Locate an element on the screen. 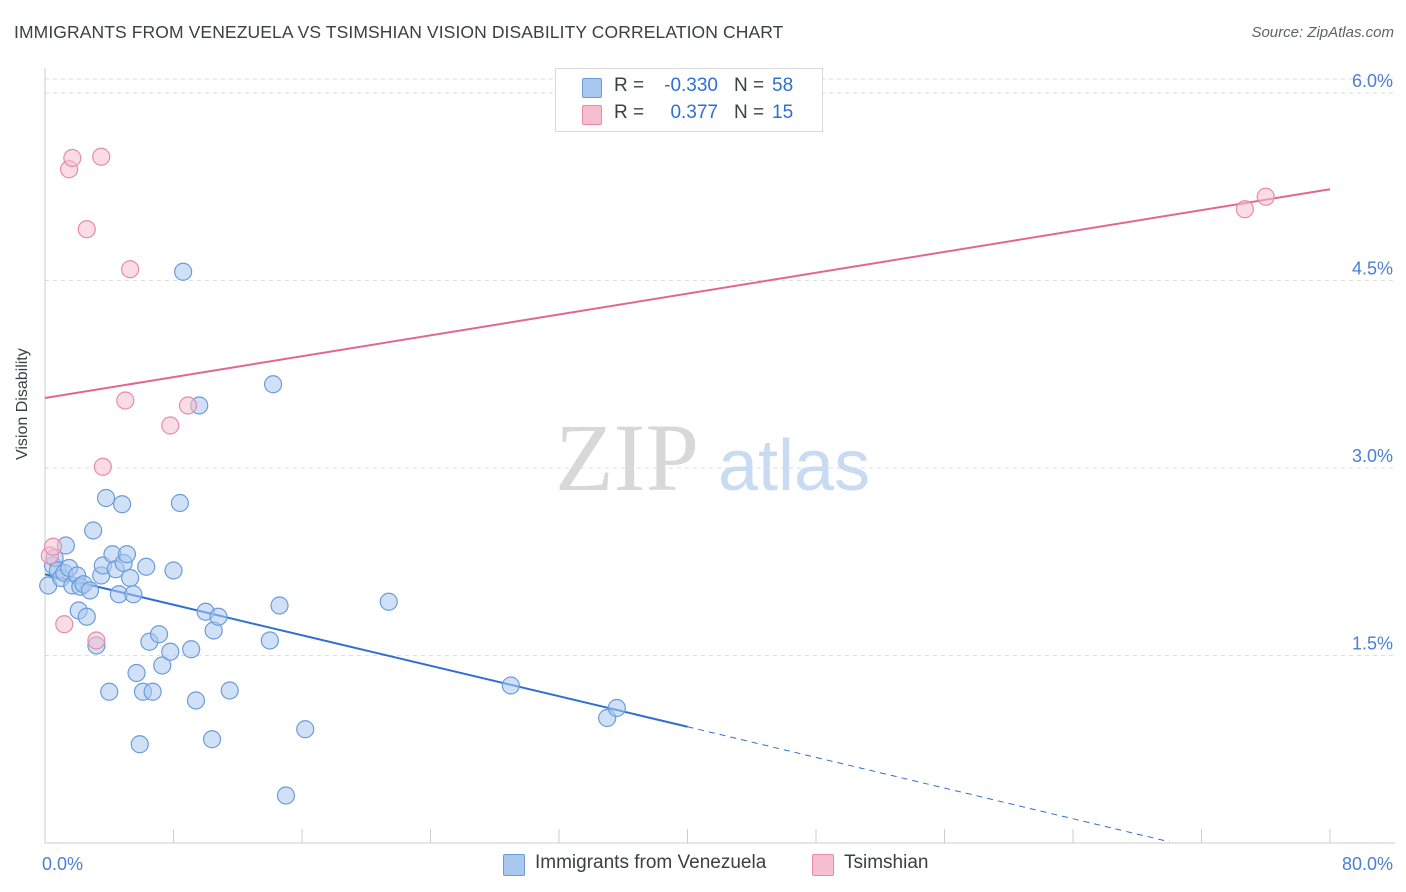  y-tick-label: 1.5% is located at coordinates (1372, 644).